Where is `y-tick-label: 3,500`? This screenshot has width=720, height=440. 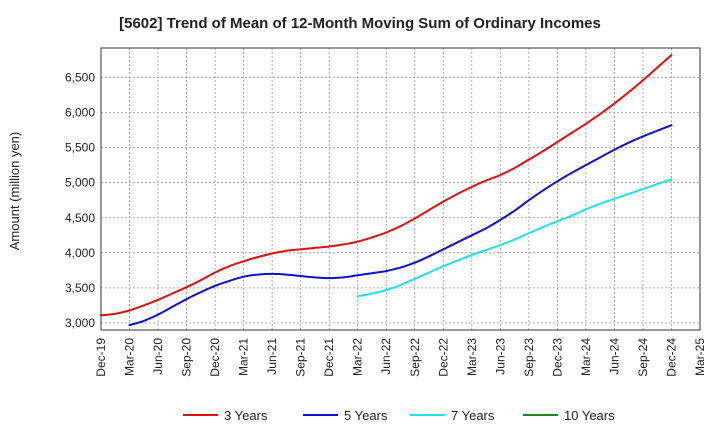
y-tick-label: 3,500 is located at coordinates (80, 288).